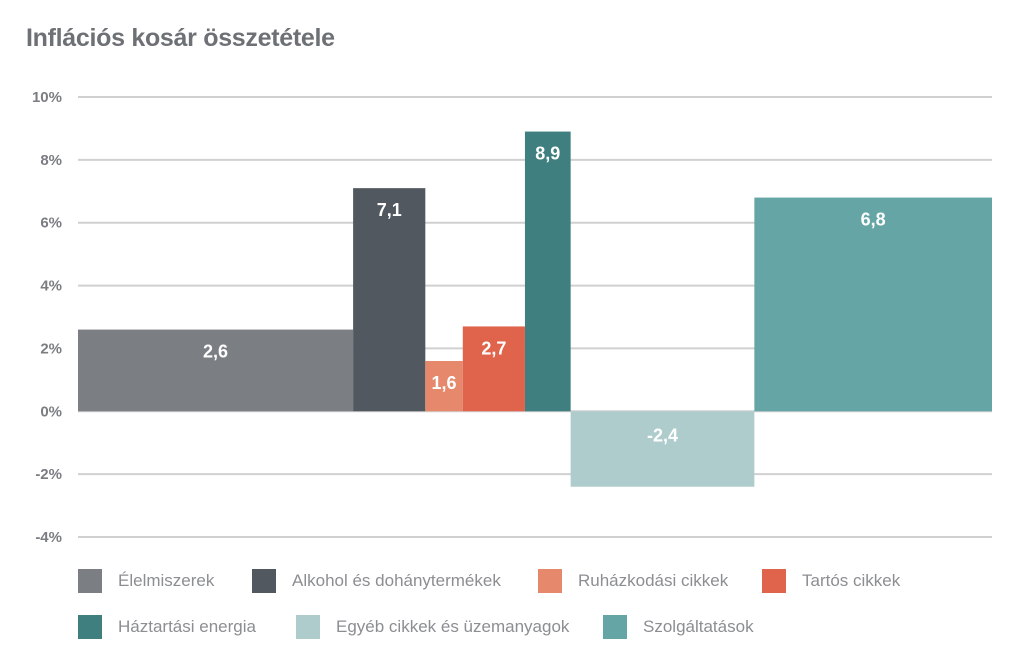  Describe the element at coordinates (662, 435) in the screenshot. I see `data-label: -2,4` at that location.